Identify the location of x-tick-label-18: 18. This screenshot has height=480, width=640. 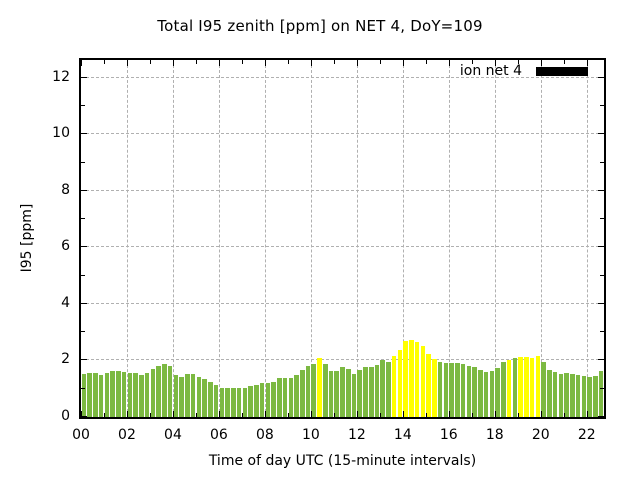
(494, 435).